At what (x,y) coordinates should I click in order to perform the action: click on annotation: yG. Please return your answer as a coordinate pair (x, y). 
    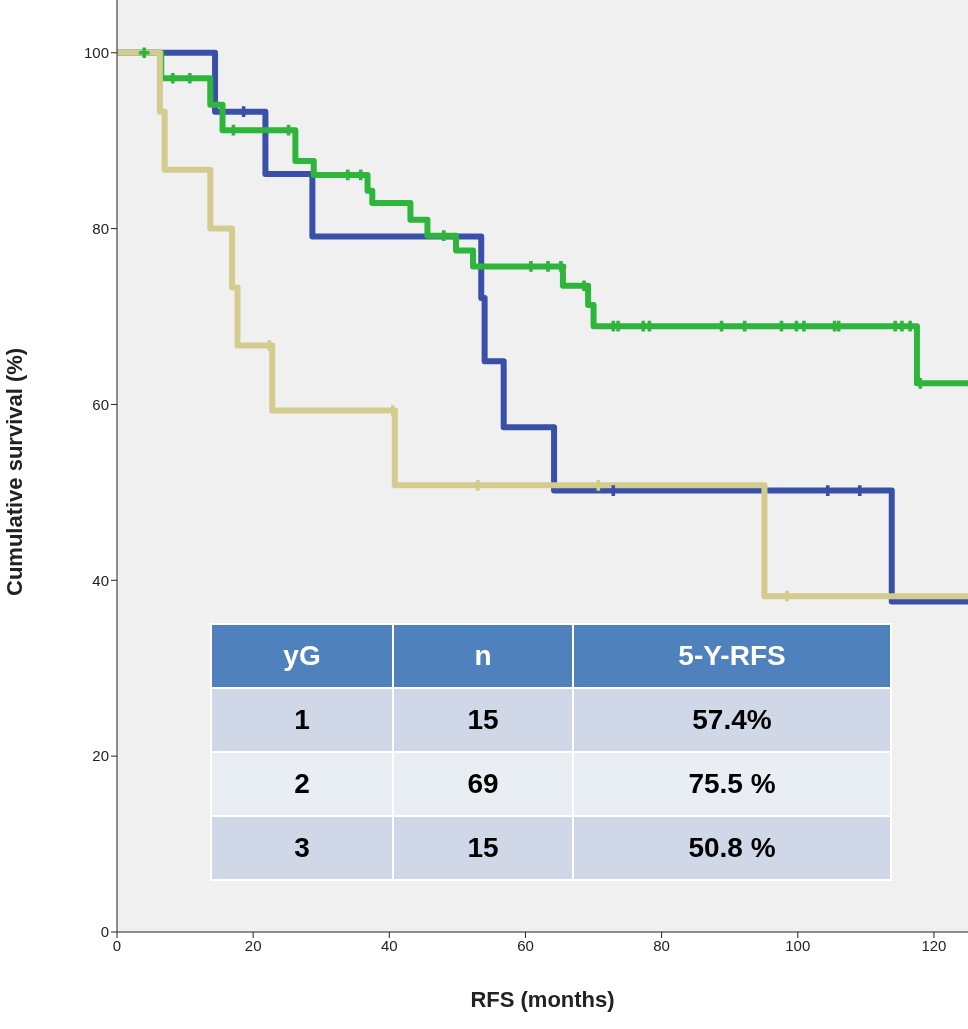
    Looking at the image, I should click on (302, 656).